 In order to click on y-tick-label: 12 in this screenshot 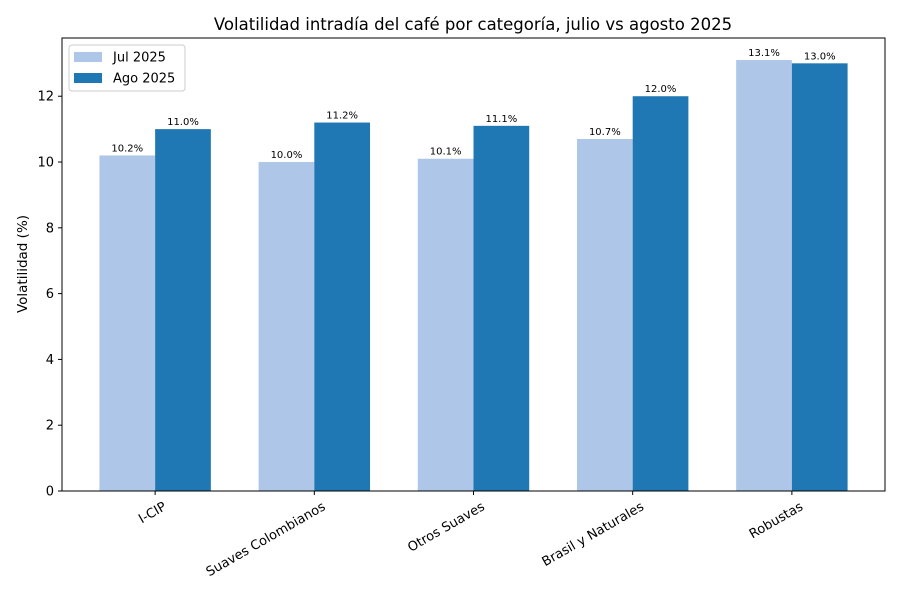, I will do `click(45, 97)`.